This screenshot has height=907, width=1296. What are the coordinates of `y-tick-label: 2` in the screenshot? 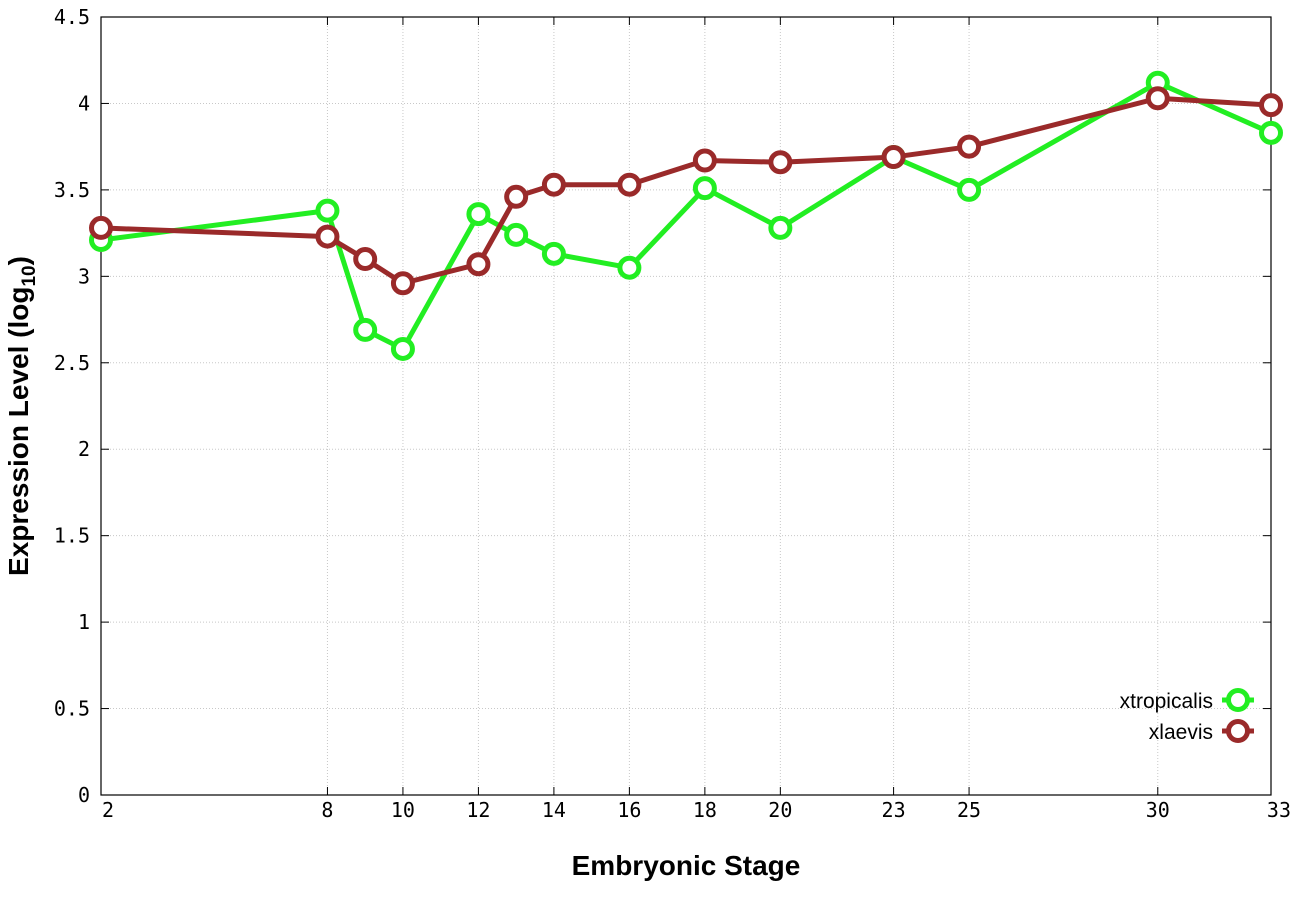 It's located at (84, 449).